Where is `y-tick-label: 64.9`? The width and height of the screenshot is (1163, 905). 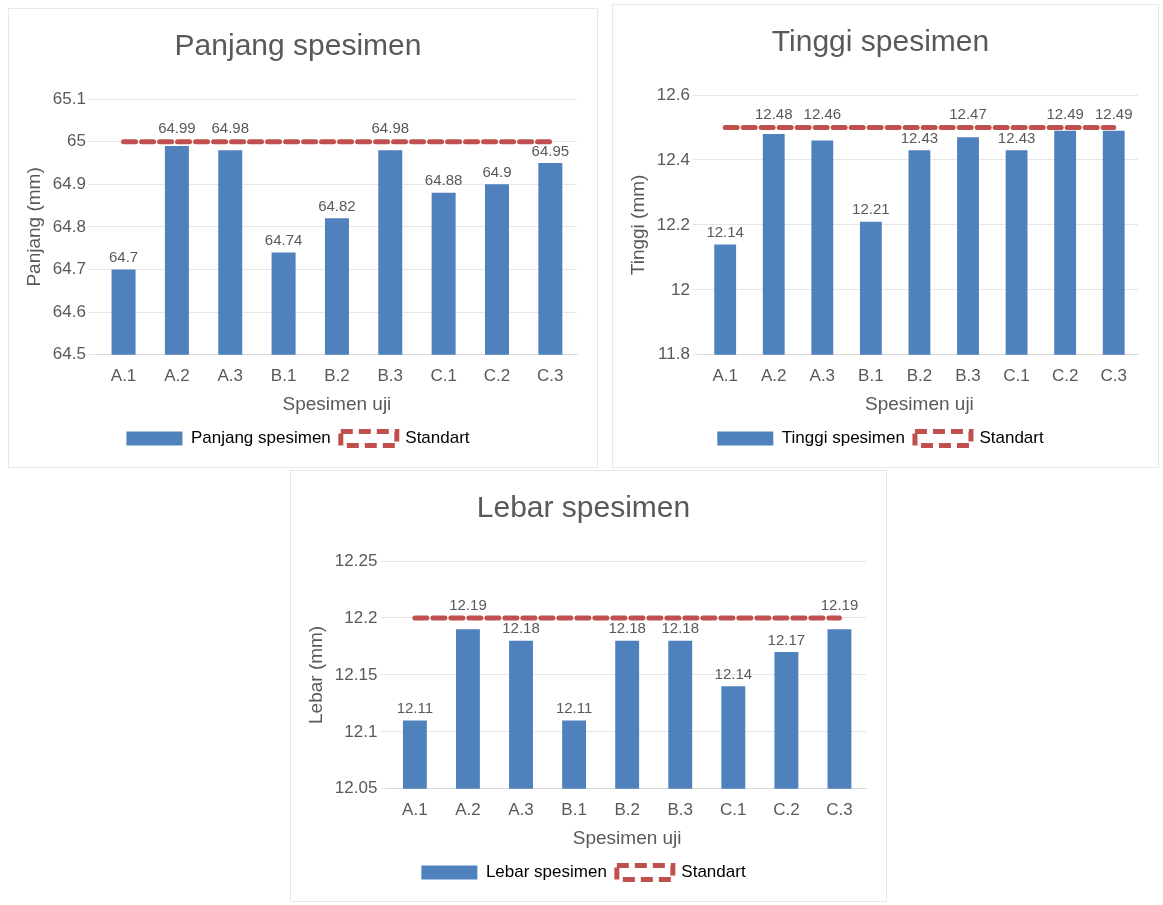 y-tick-label: 64.9 is located at coordinates (69, 183).